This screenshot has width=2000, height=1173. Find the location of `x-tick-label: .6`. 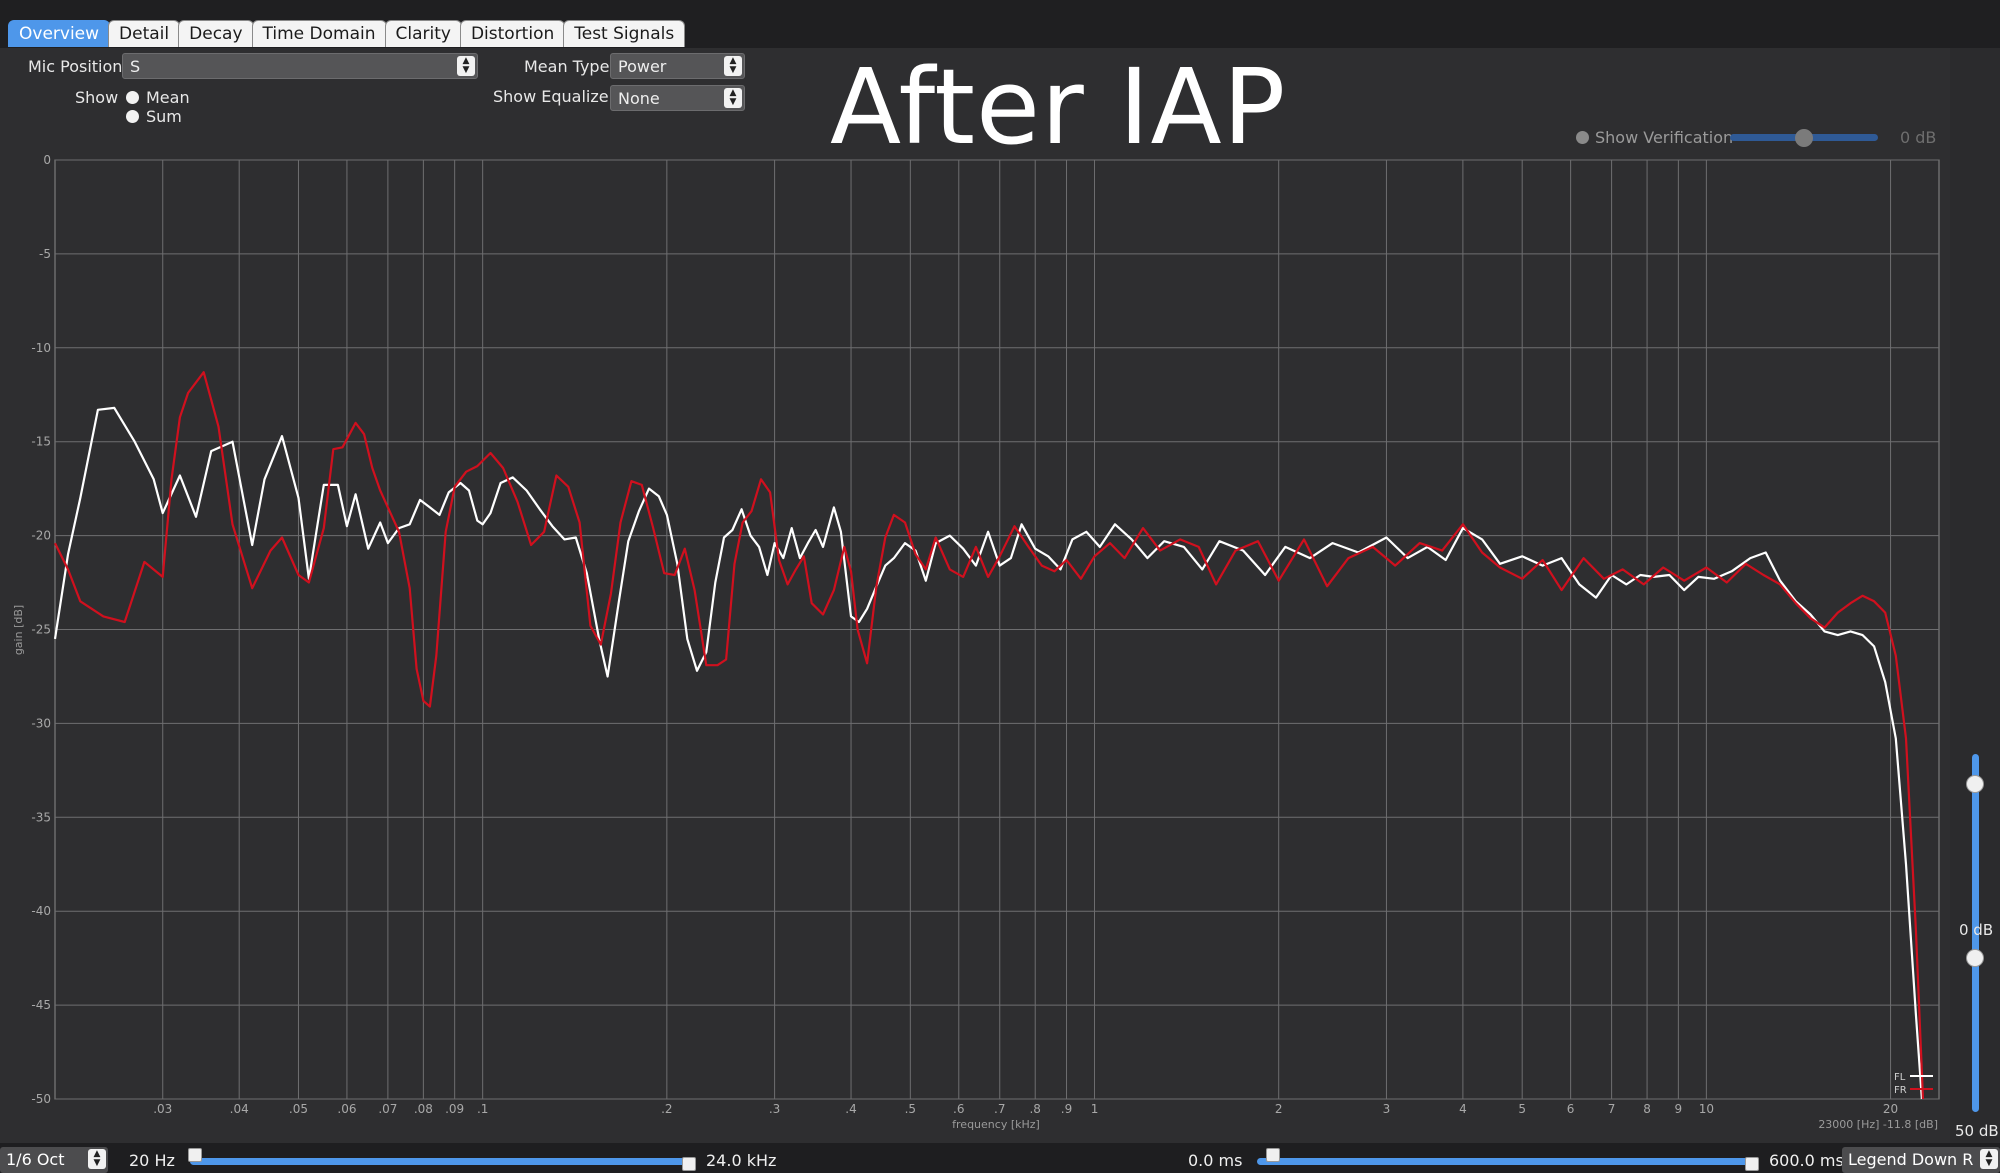

x-tick-label: .6 is located at coordinates (958, 1109).